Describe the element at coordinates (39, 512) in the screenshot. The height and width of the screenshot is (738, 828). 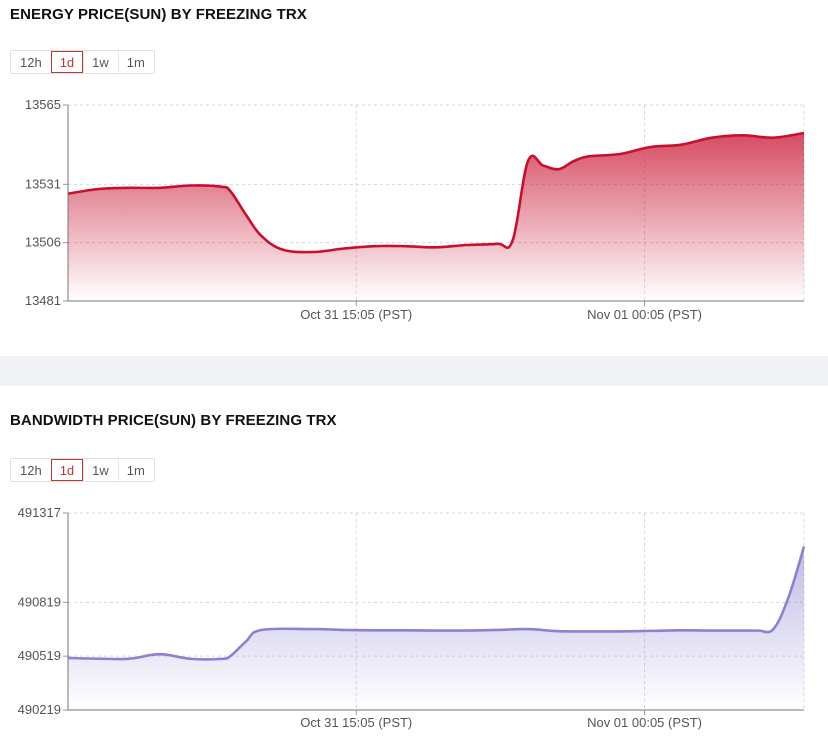
I see `y-tick-label: 491317` at that location.